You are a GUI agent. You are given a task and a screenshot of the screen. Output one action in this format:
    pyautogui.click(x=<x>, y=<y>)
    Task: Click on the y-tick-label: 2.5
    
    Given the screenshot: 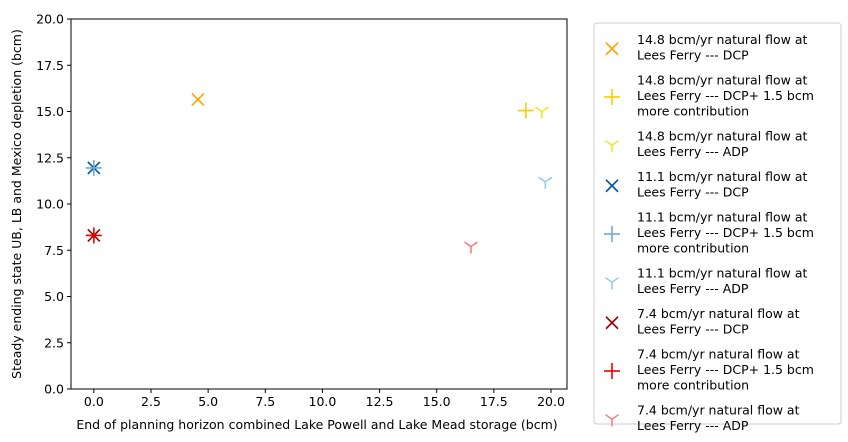 What is the action you would take?
    pyautogui.click(x=54, y=342)
    